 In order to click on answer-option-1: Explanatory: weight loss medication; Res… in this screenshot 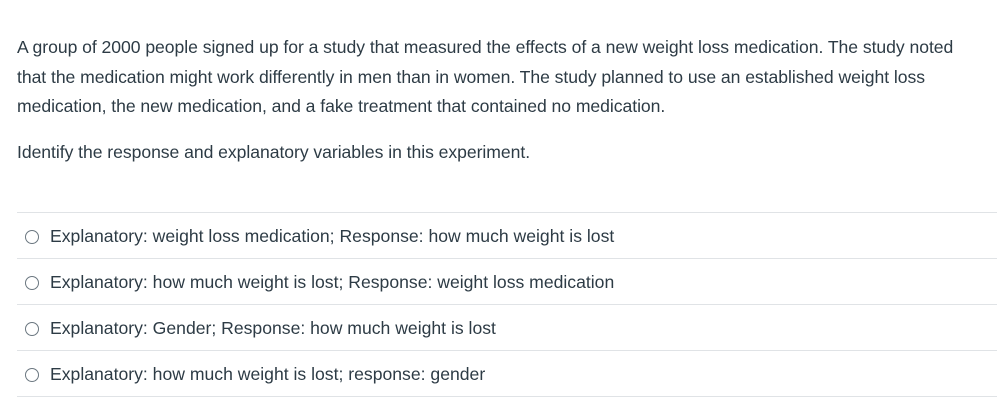, I will do `click(507, 236)`.